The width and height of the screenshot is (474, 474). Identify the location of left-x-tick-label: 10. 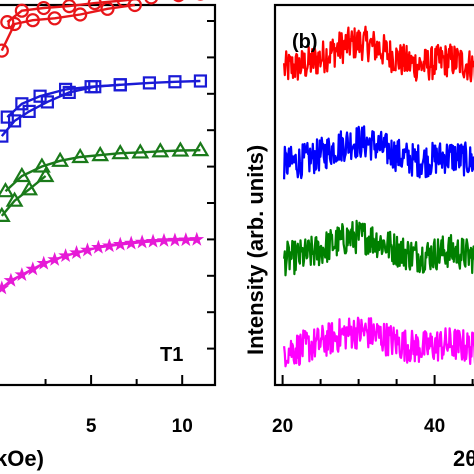
(182, 426).